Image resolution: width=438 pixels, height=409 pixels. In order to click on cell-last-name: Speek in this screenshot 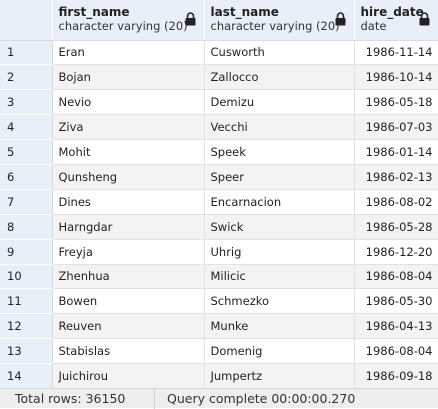, I will do `click(279, 152)`.